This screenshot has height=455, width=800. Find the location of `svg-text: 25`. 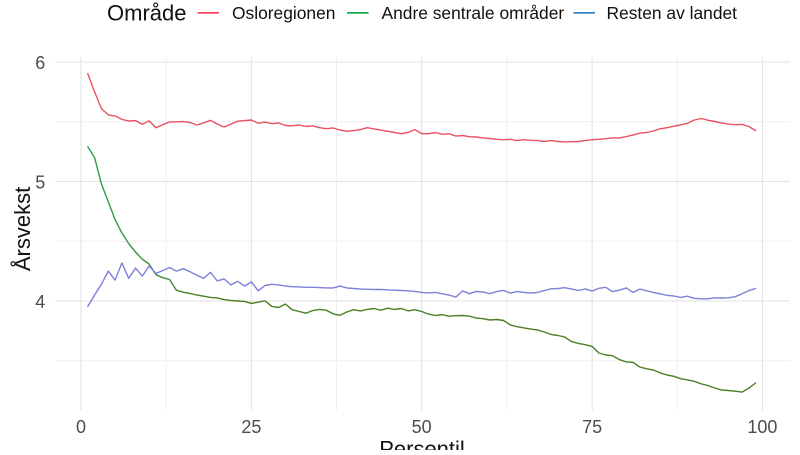

svg-text: 25 is located at coordinates (251, 427).